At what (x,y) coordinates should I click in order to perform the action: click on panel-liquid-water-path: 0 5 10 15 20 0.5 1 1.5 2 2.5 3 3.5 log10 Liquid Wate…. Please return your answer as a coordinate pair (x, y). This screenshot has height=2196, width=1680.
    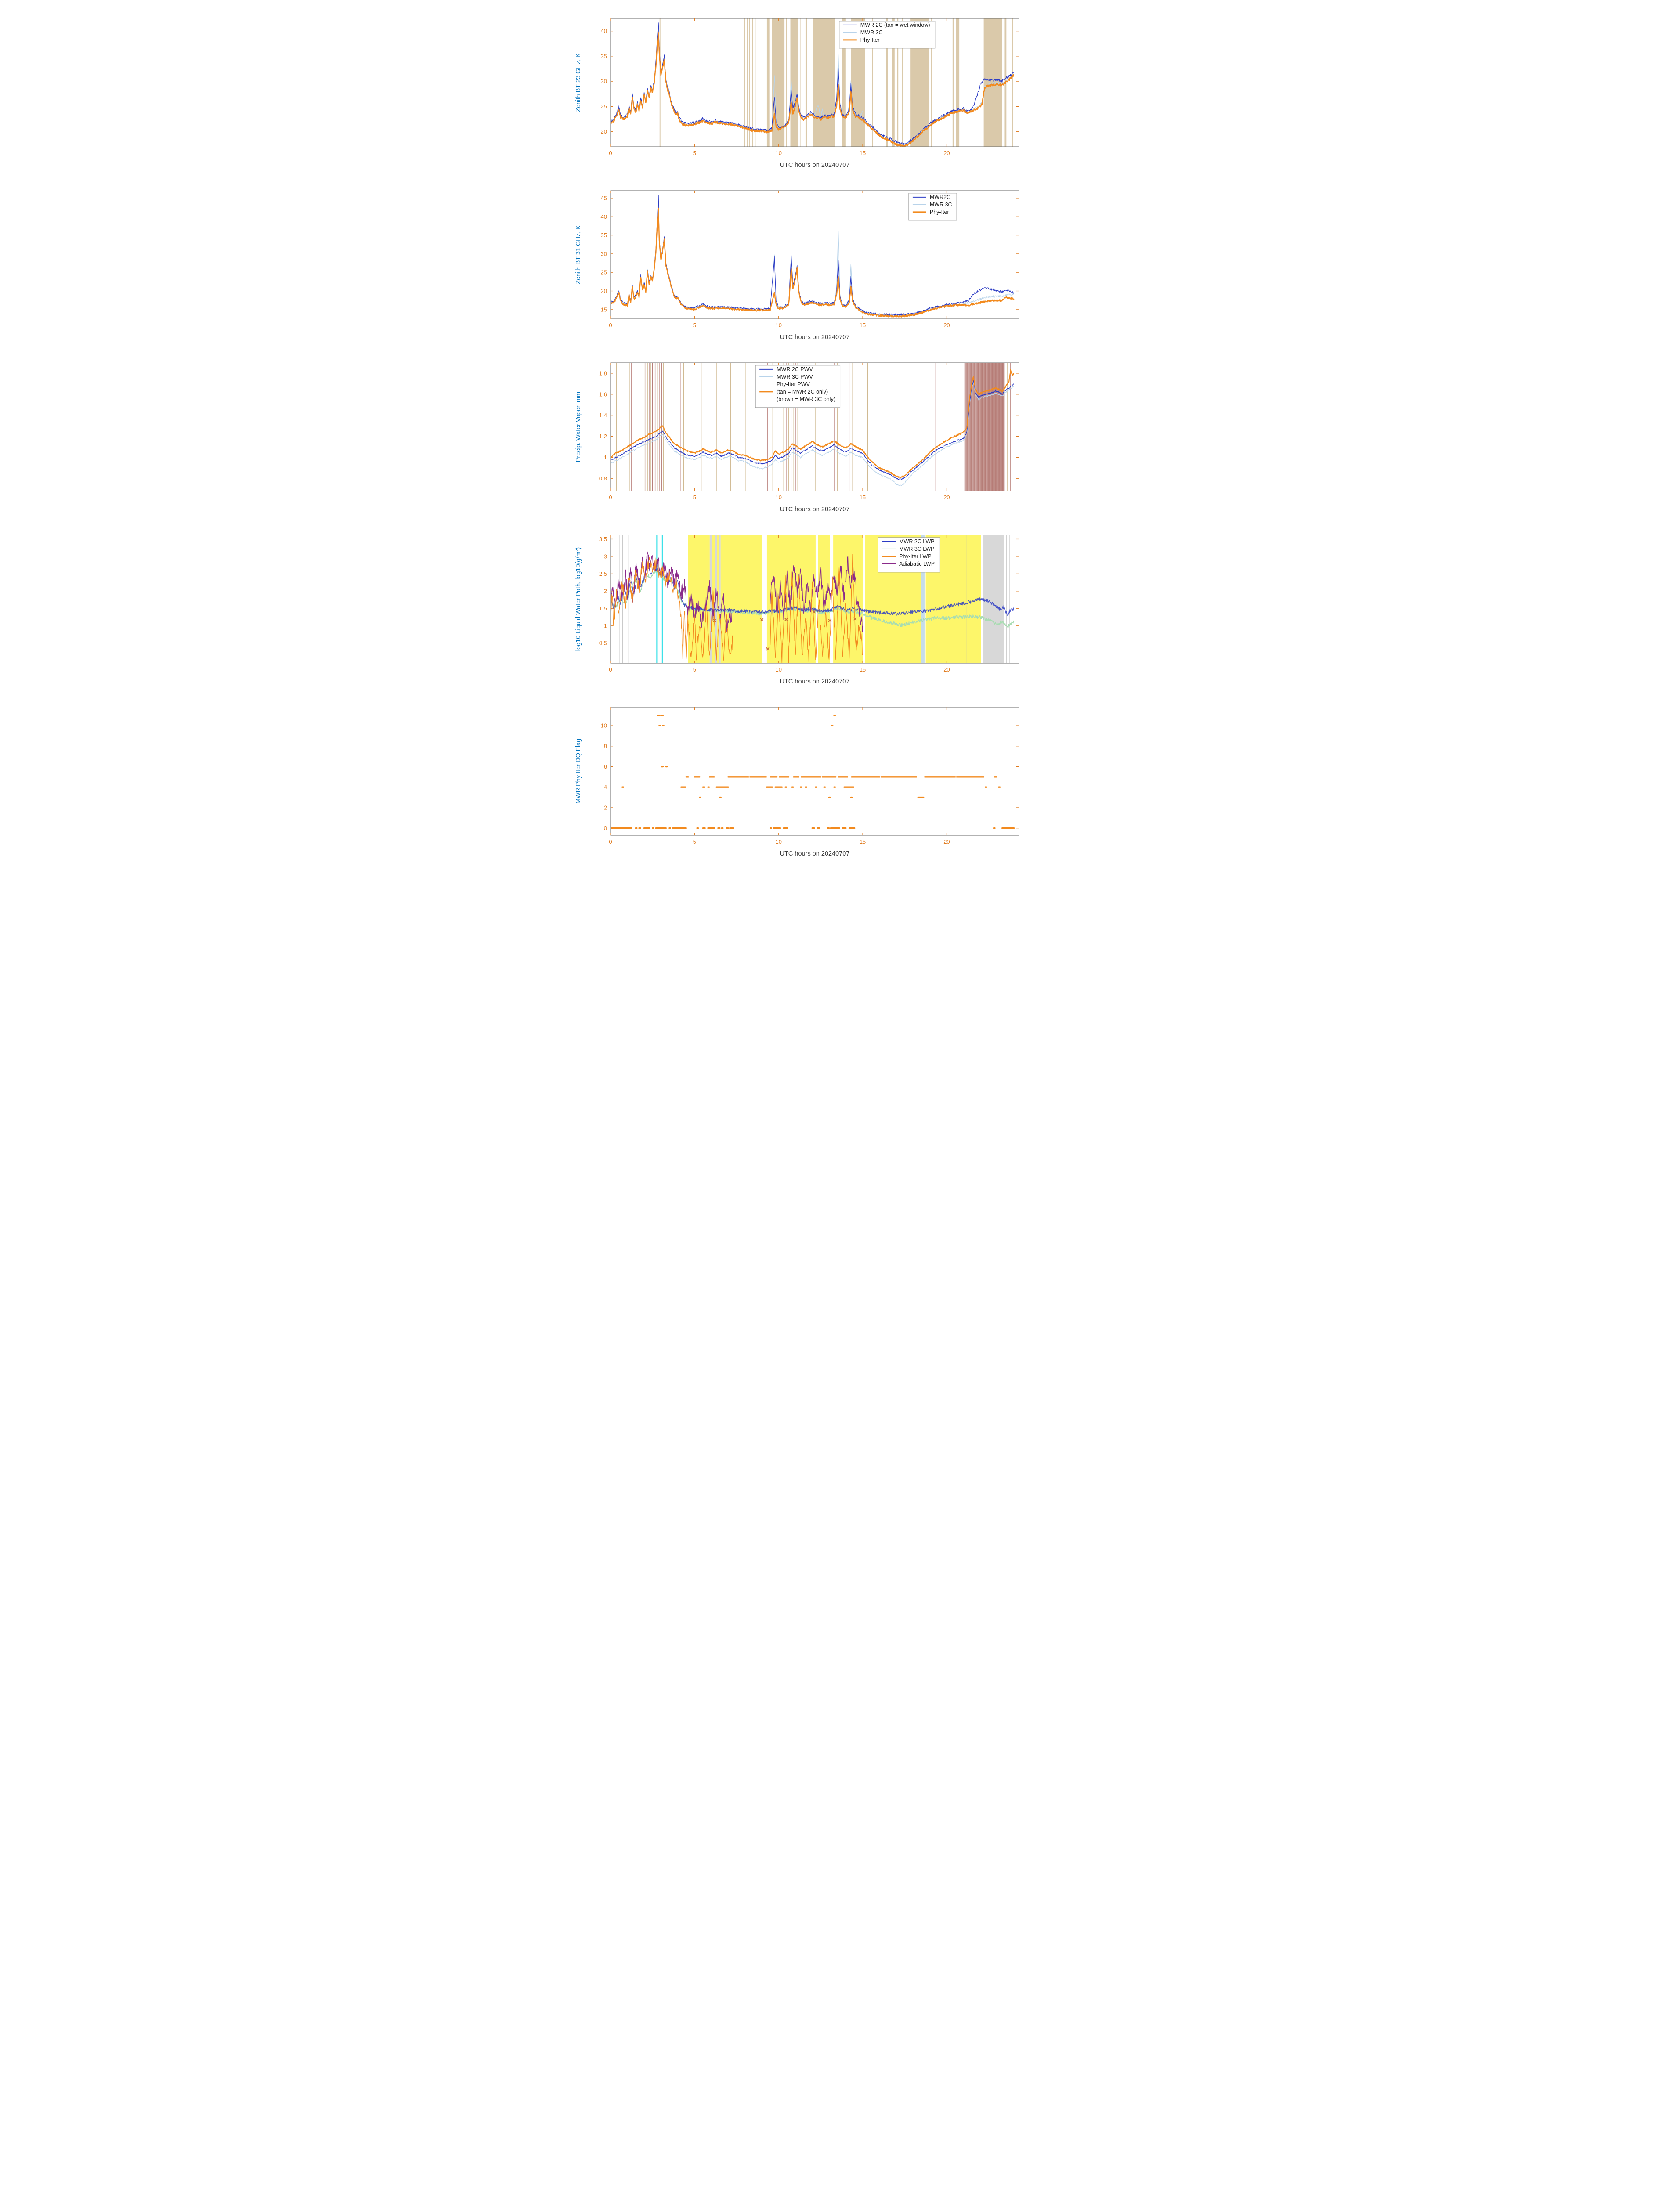
    Looking at the image, I should click on (840, 610).